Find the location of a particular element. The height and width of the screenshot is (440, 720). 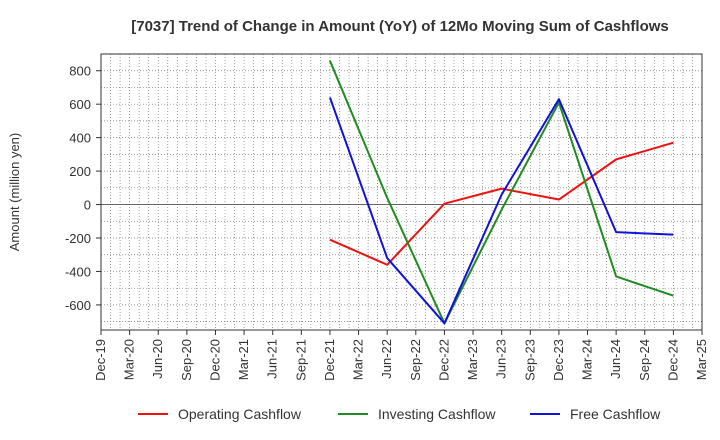

y-tick-label: -600 is located at coordinates (78, 305).